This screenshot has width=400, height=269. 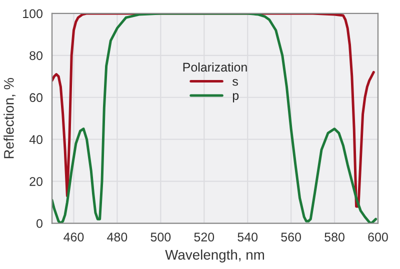 What do you see at coordinates (39, 223) in the screenshot?
I see `y-tick-label: 0` at bounding box center [39, 223].